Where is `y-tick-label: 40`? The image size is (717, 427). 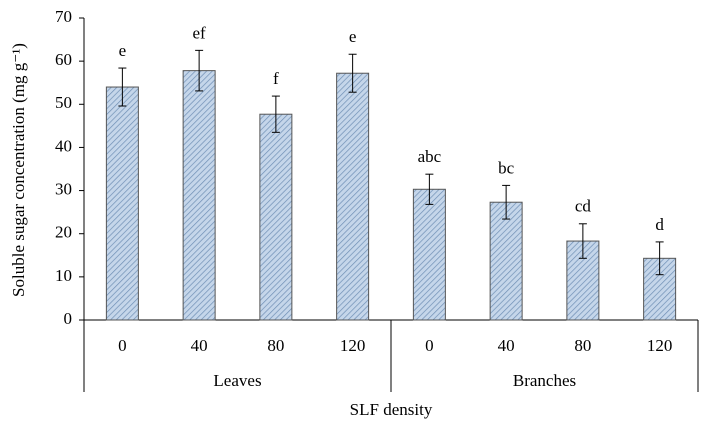 y-tick-label: 40 is located at coordinates (63, 145).